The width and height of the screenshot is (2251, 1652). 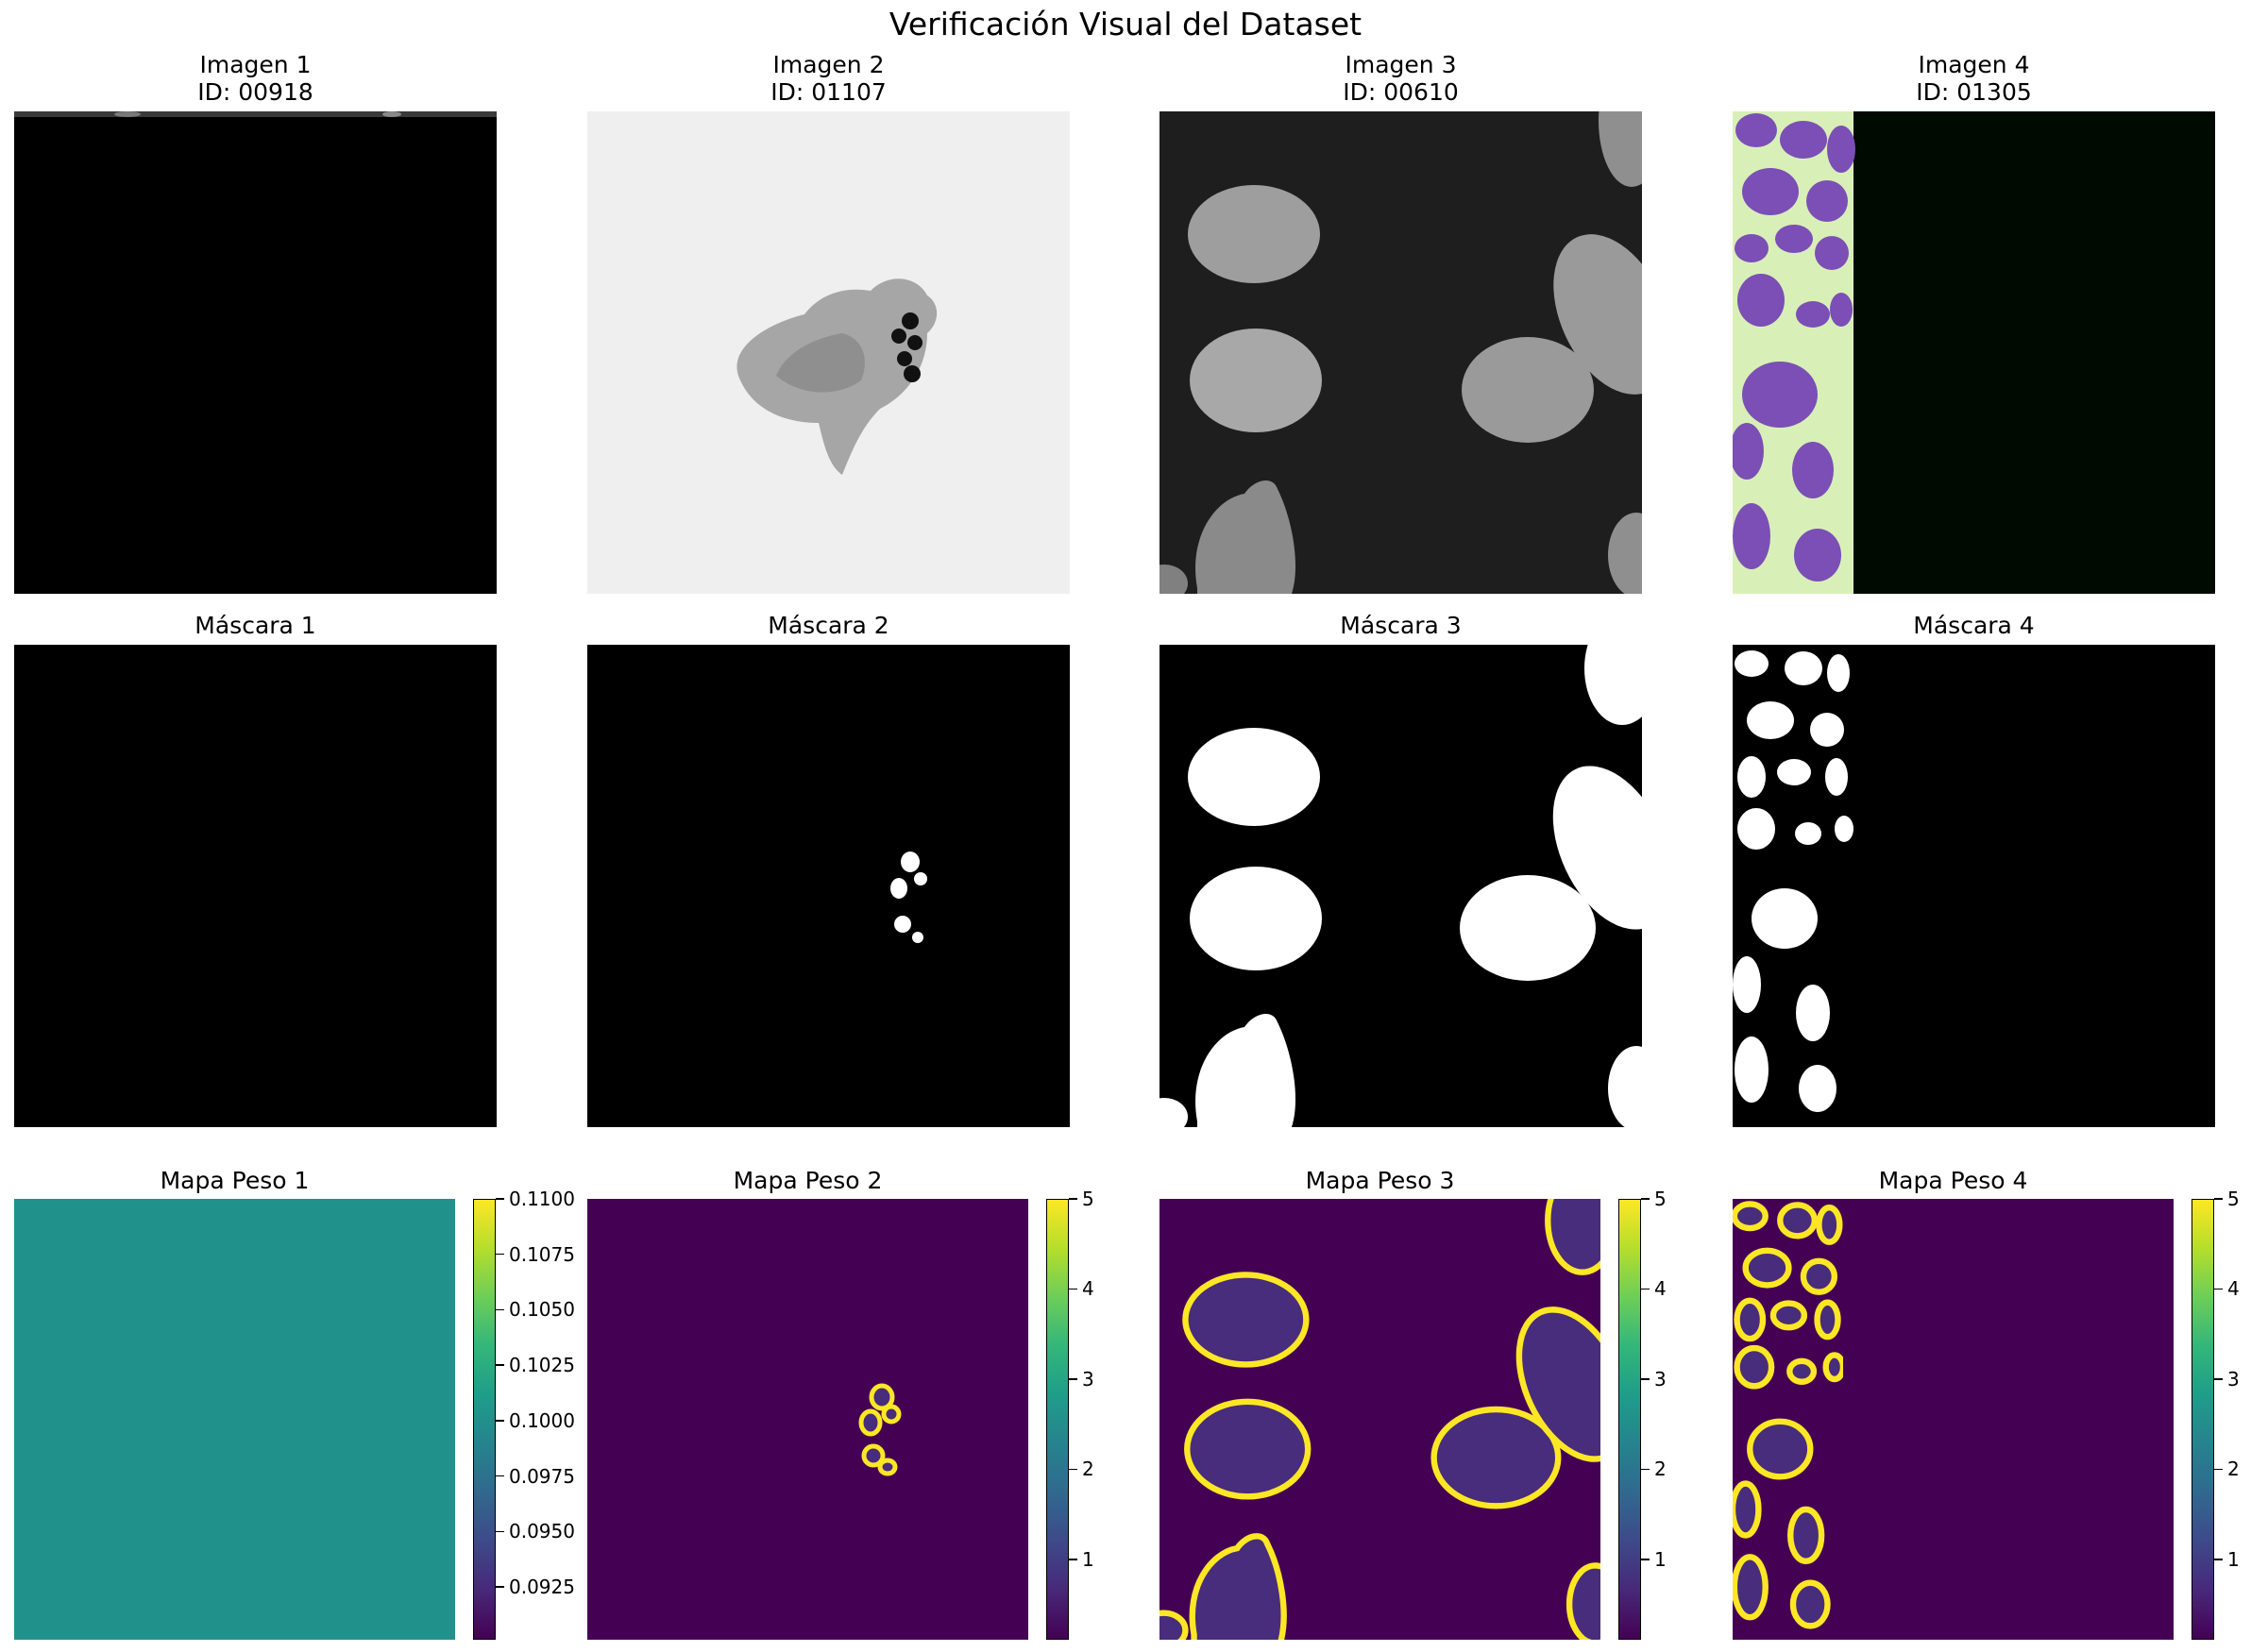 I want to click on colorbar-tick-label: 0.1075, so click(x=542, y=1254).